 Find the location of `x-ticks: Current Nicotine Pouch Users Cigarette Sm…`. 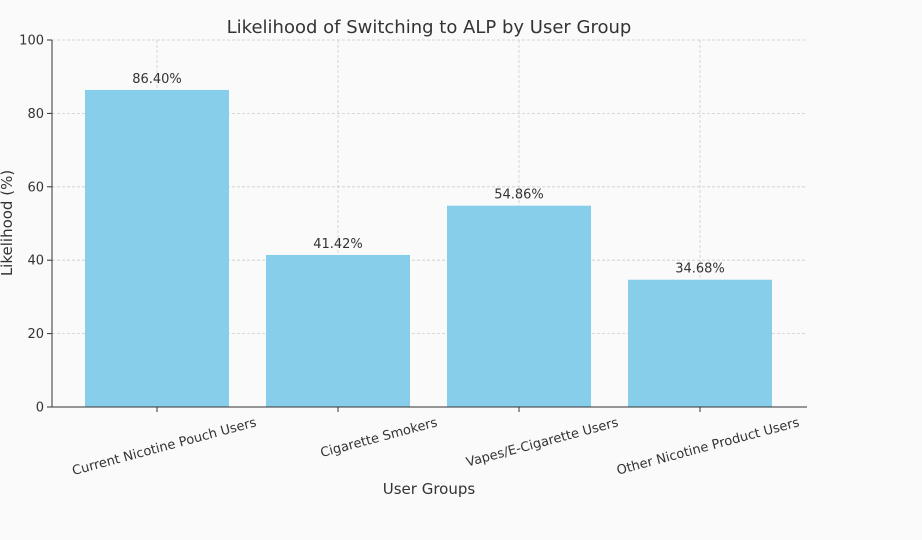

x-ticks: Current Nicotine Pouch Users Cigarette Sm… is located at coordinates (436, 443).